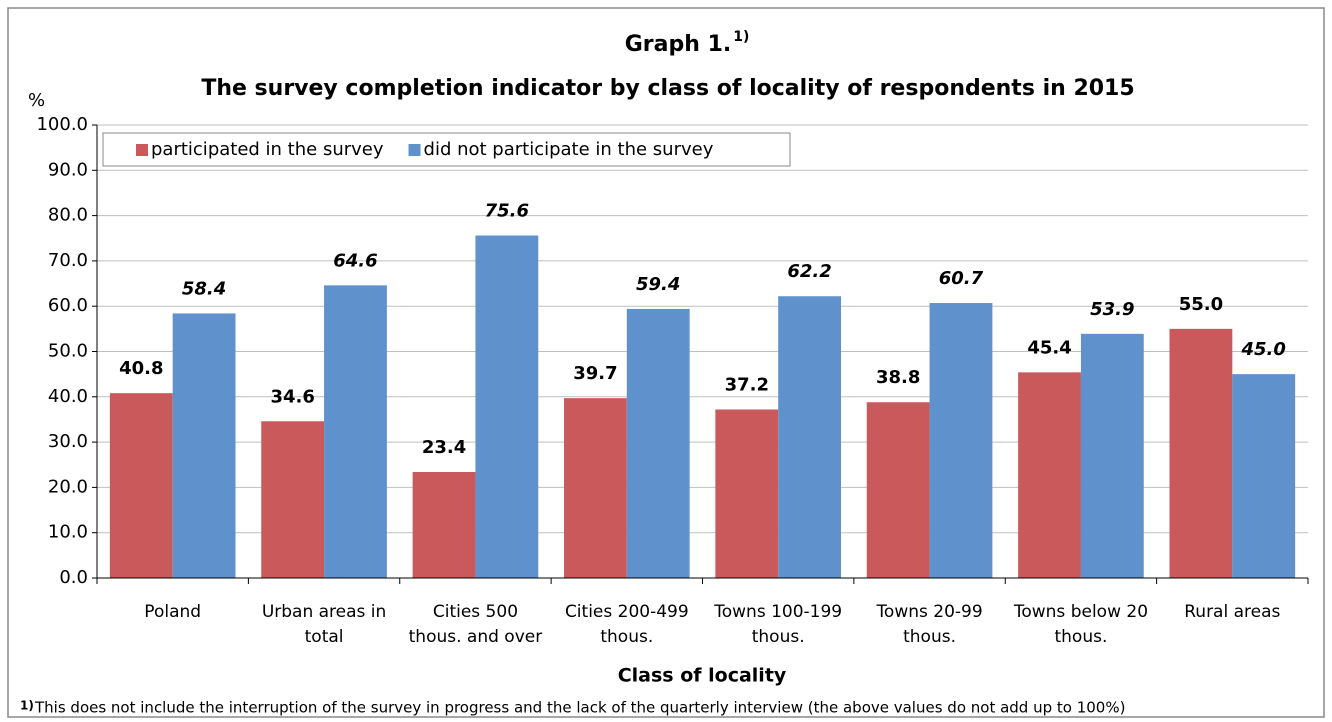 The width and height of the screenshot is (1332, 722). Describe the element at coordinates (809, 271) in the screenshot. I see `value-label: 62.2` at that location.